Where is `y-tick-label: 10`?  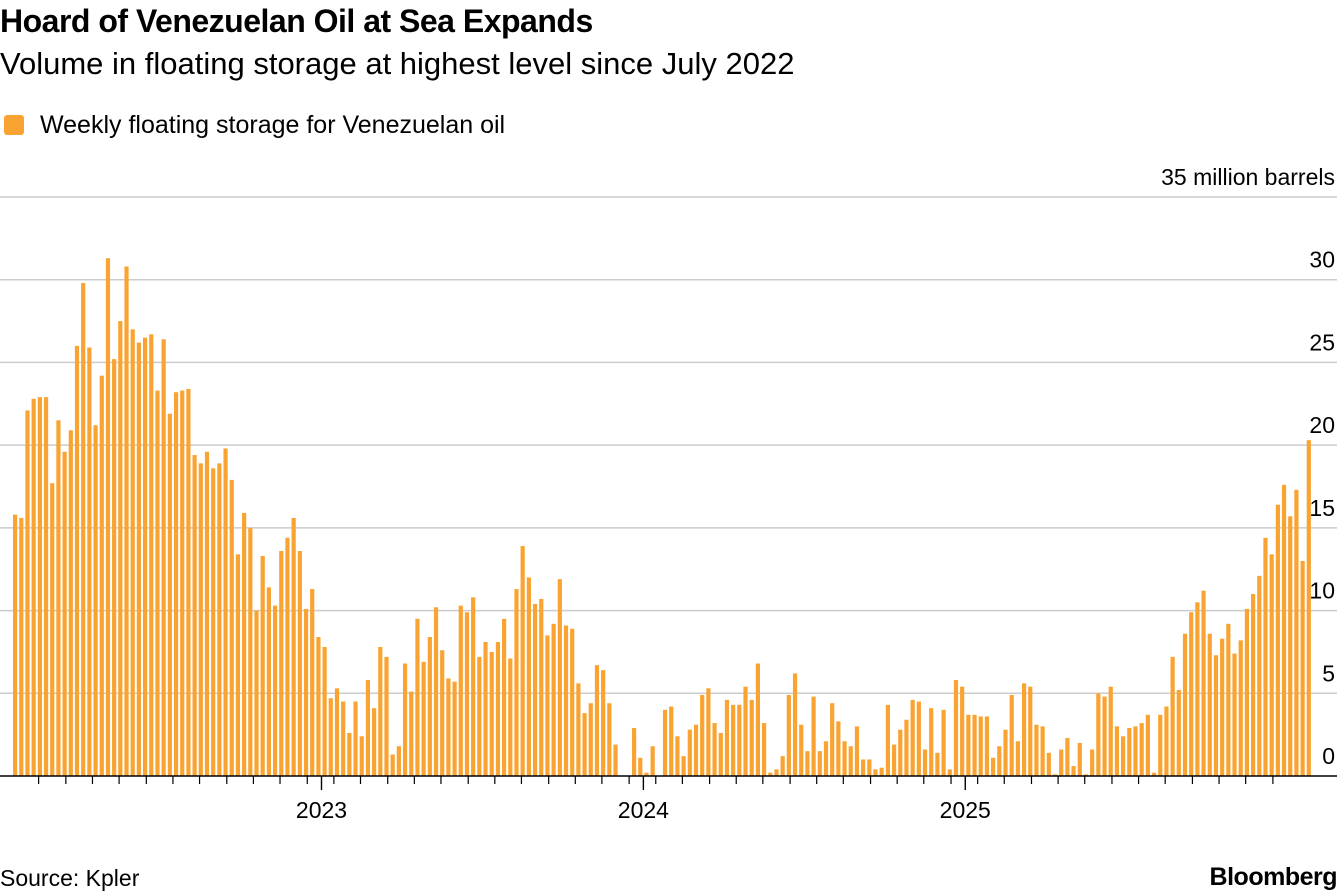
y-tick-label: 10 is located at coordinates (1322, 591).